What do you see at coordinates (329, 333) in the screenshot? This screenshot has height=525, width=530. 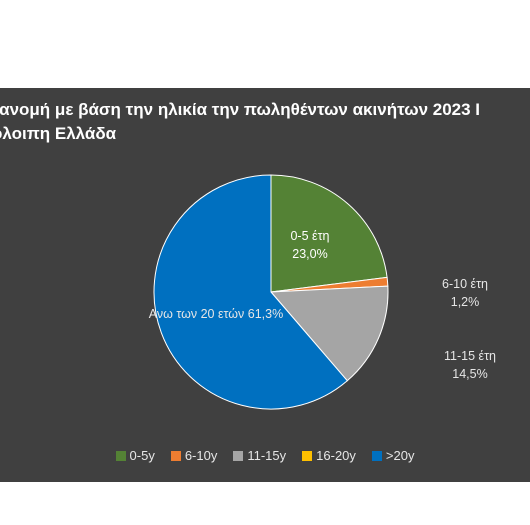 I see `pie-slice-11-15y` at bounding box center [329, 333].